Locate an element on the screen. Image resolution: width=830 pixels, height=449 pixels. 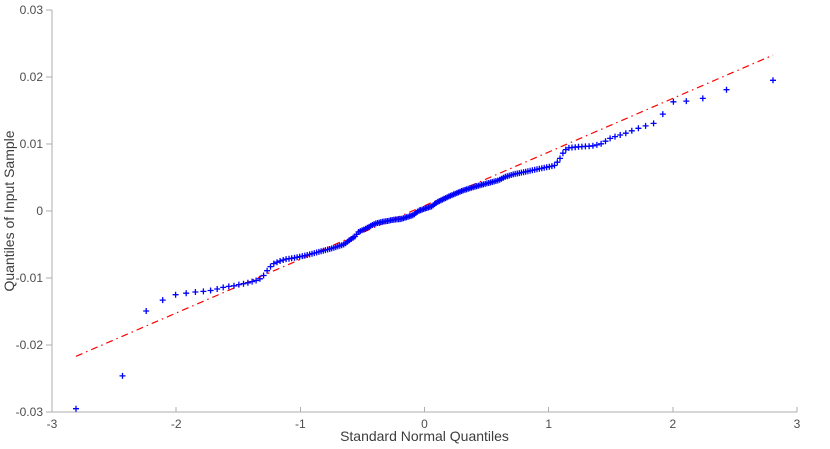
y-tick-label: -0.01 is located at coordinates (30, 278).